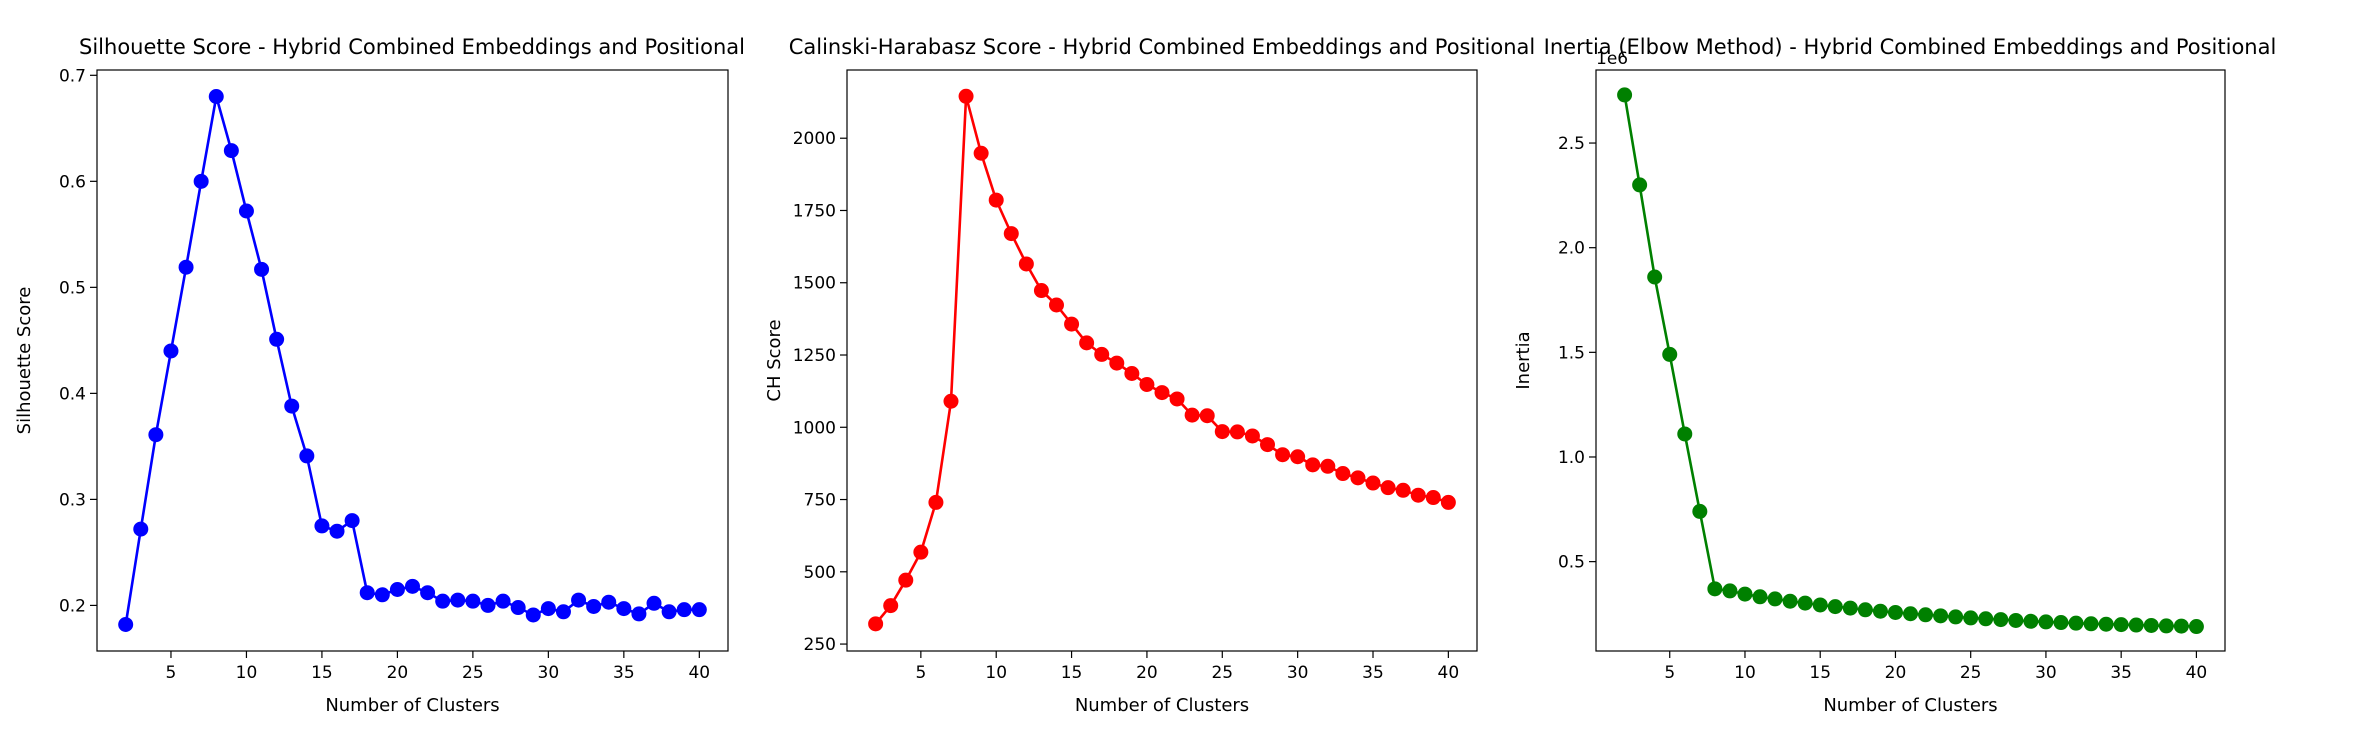 The height and width of the screenshot is (730, 2361). What do you see at coordinates (1373, 673) in the screenshot?
I see `ch-score-x-tick-label: 35` at bounding box center [1373, 673].